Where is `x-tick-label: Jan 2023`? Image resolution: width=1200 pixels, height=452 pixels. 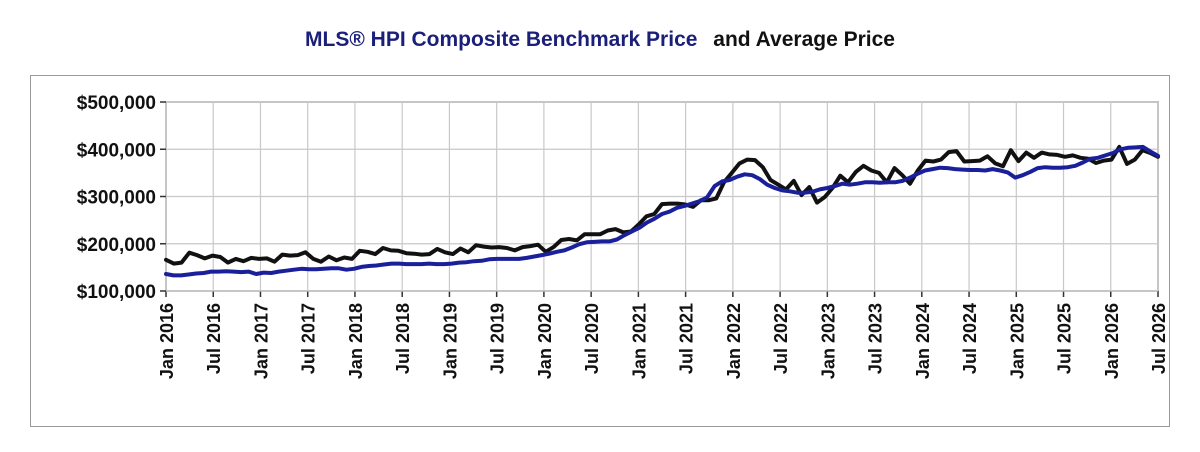 x-tick-label: Jan 2023 is located at coordinates (828, 341).